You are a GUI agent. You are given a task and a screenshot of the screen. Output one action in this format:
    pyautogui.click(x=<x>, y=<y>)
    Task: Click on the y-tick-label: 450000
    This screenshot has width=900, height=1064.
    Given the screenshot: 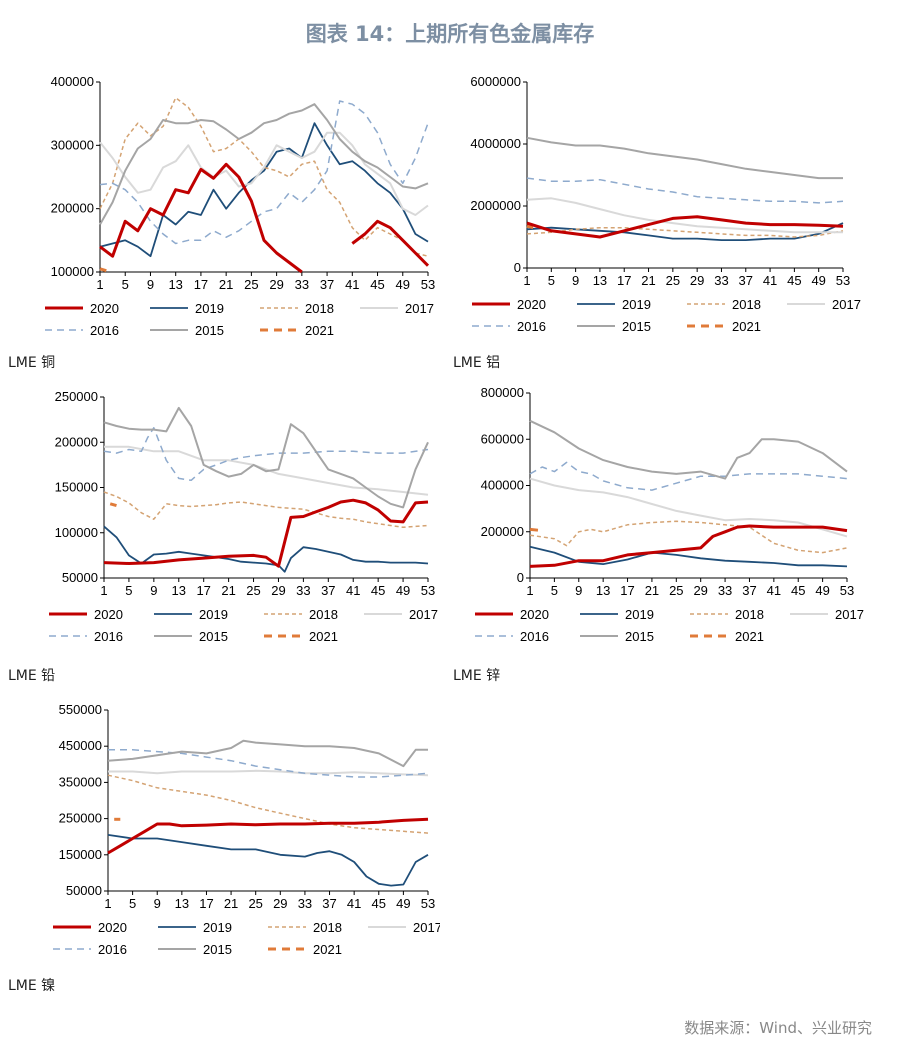 What is the action you would take?
    pyautogui.click(x=80, y=745)
    